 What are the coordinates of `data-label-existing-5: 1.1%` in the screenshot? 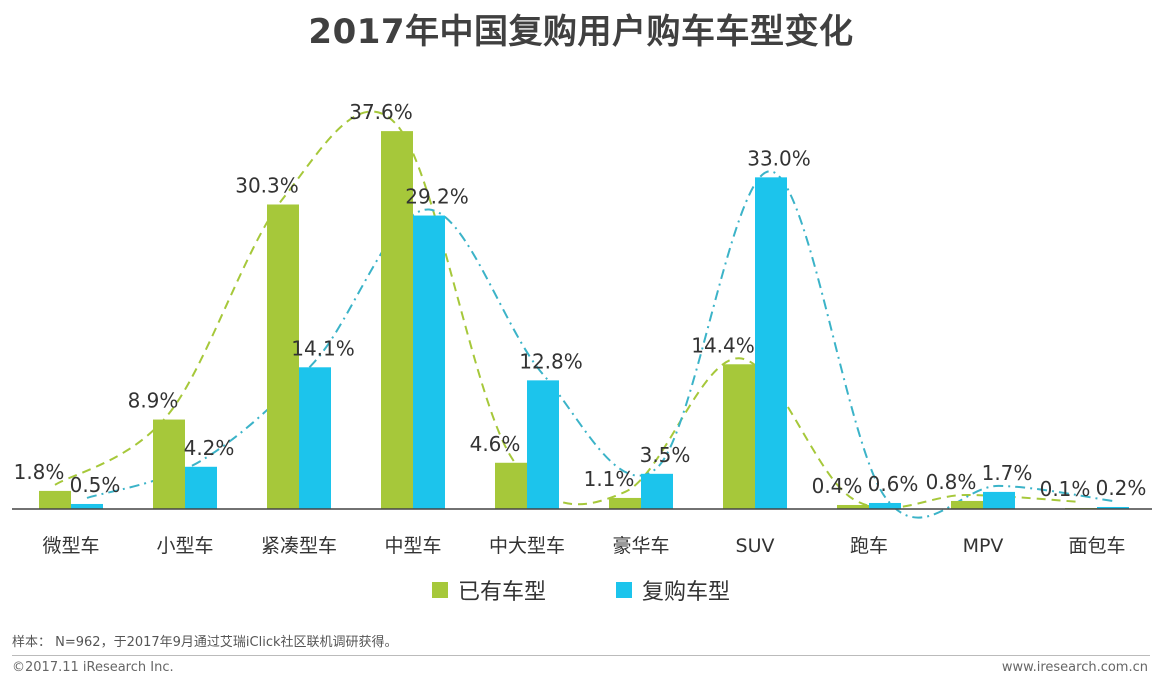 It's located at (609, 479).